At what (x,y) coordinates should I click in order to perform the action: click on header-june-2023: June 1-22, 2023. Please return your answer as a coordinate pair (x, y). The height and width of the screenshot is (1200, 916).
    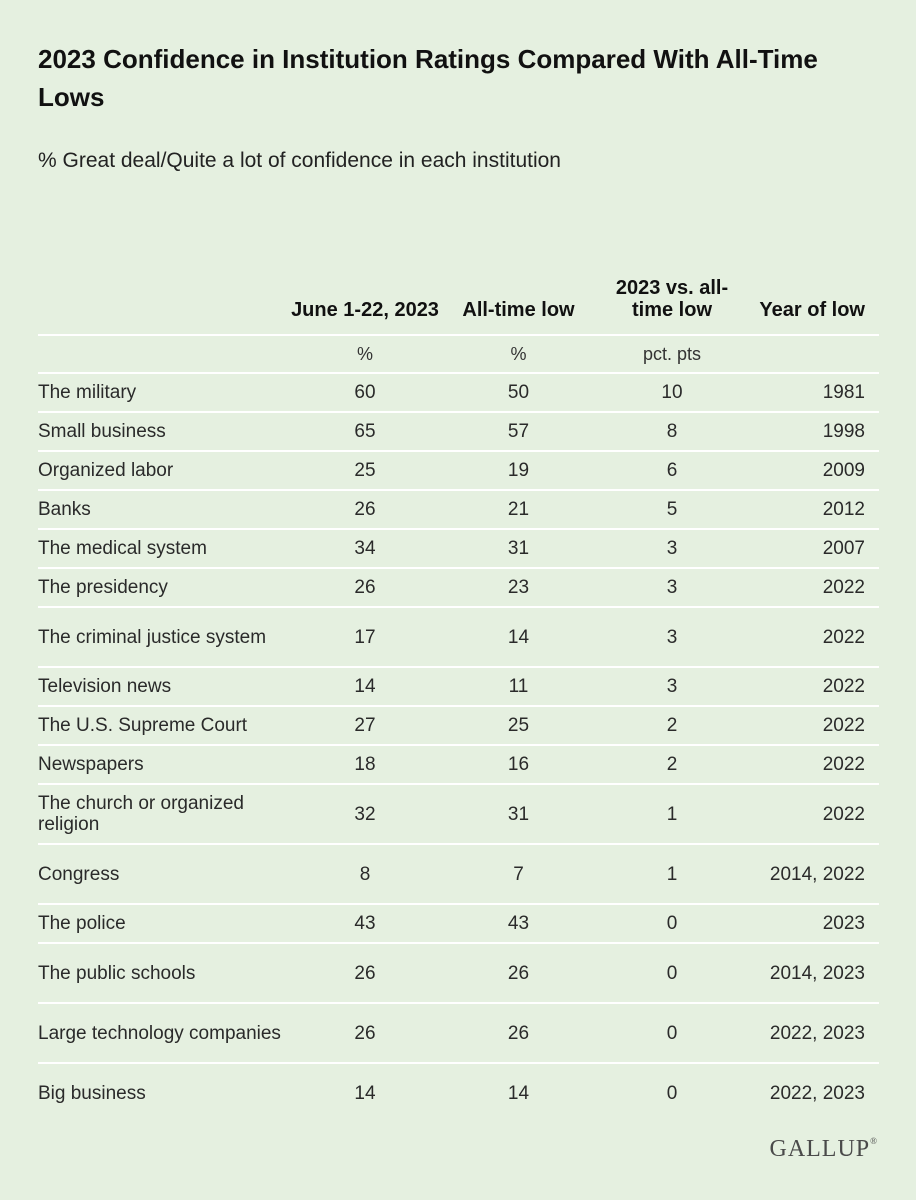
    Looking at the image, I should click on (365, 283).